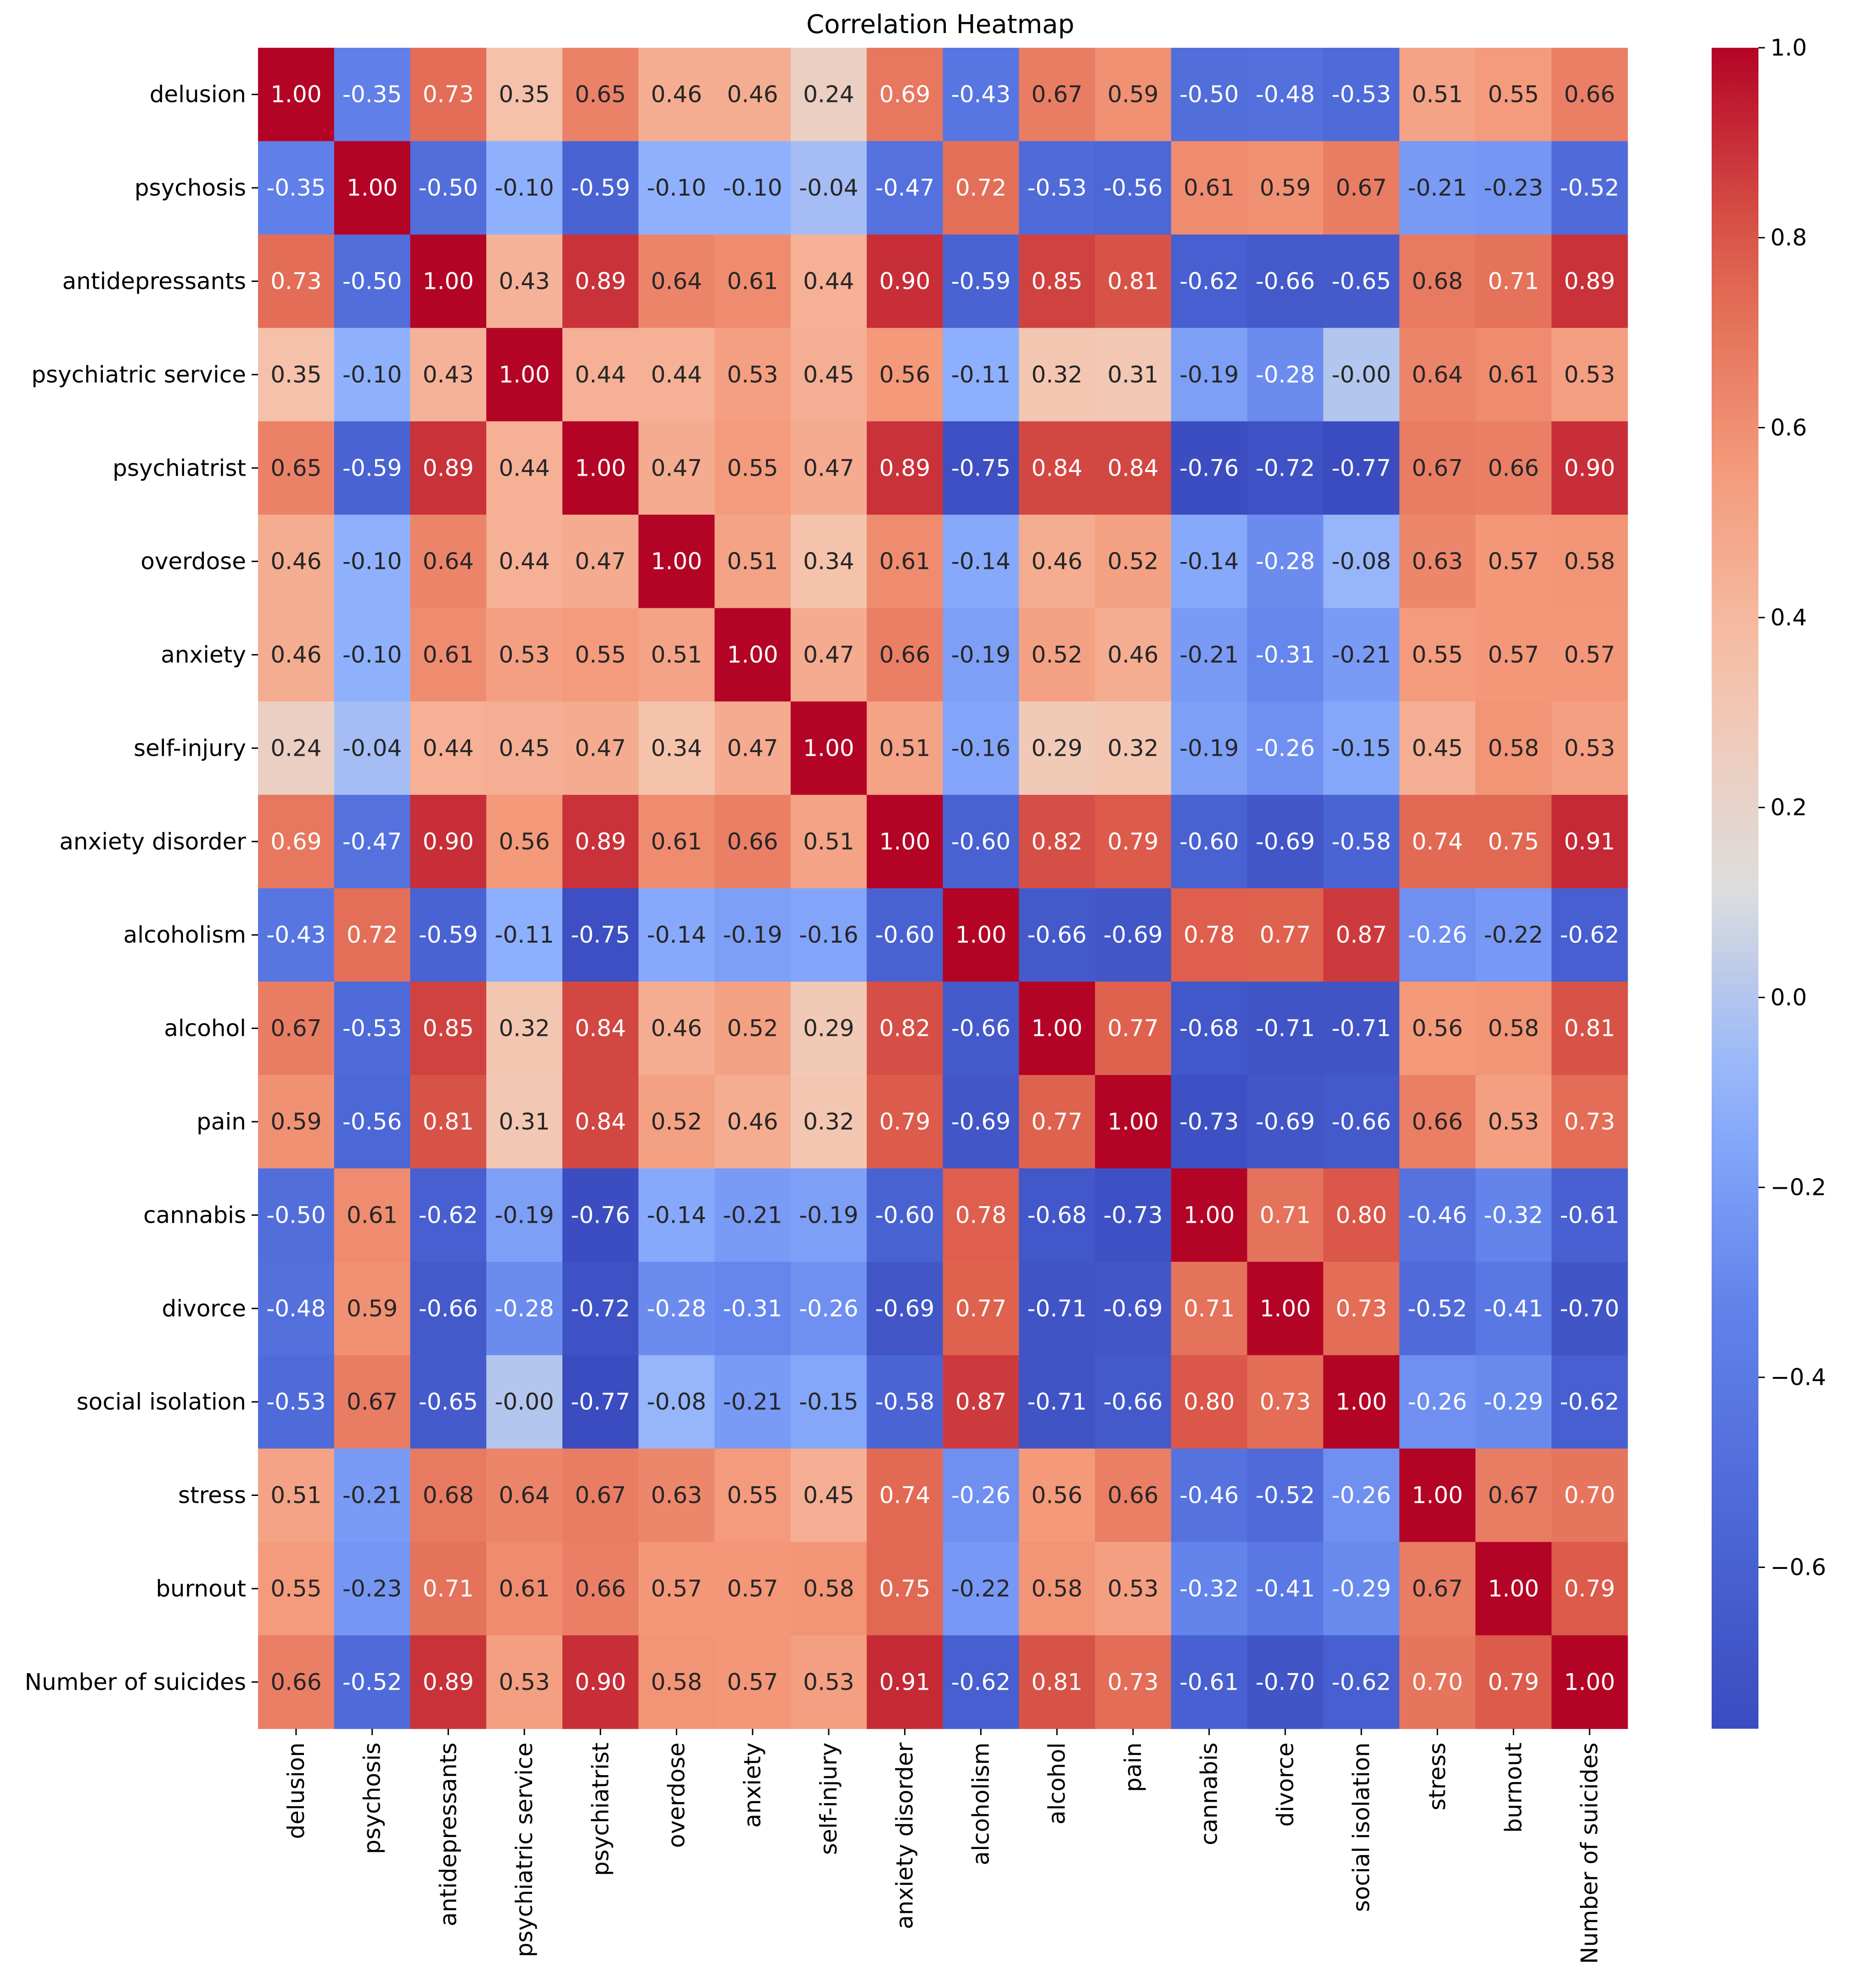 The height and width of the screenshot is (1984, 1876). I want to click on heatmap-cell-value: -0.61, so click(1209, 1682).